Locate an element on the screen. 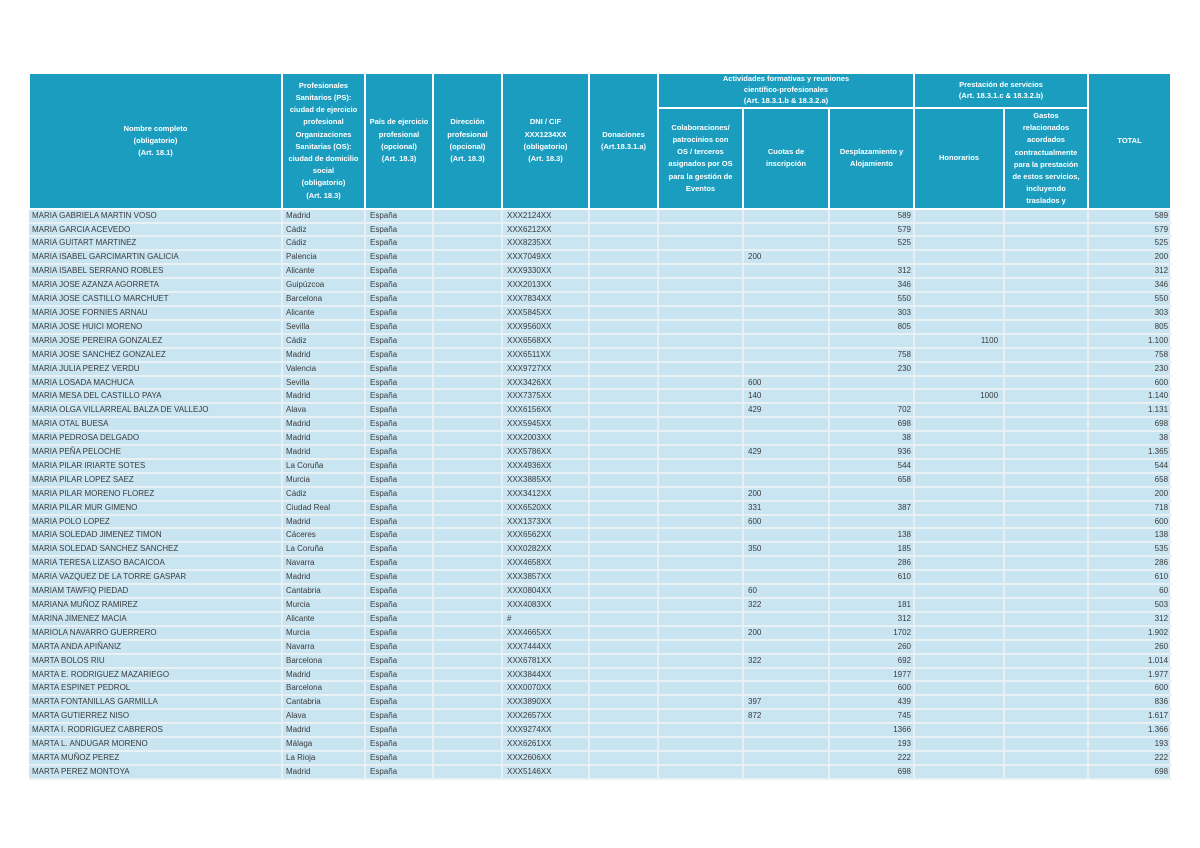 Image resolution: width=1200 pixels, height=848 pixels. cell-total: 1.014 is located at coordinates (1130, 661).